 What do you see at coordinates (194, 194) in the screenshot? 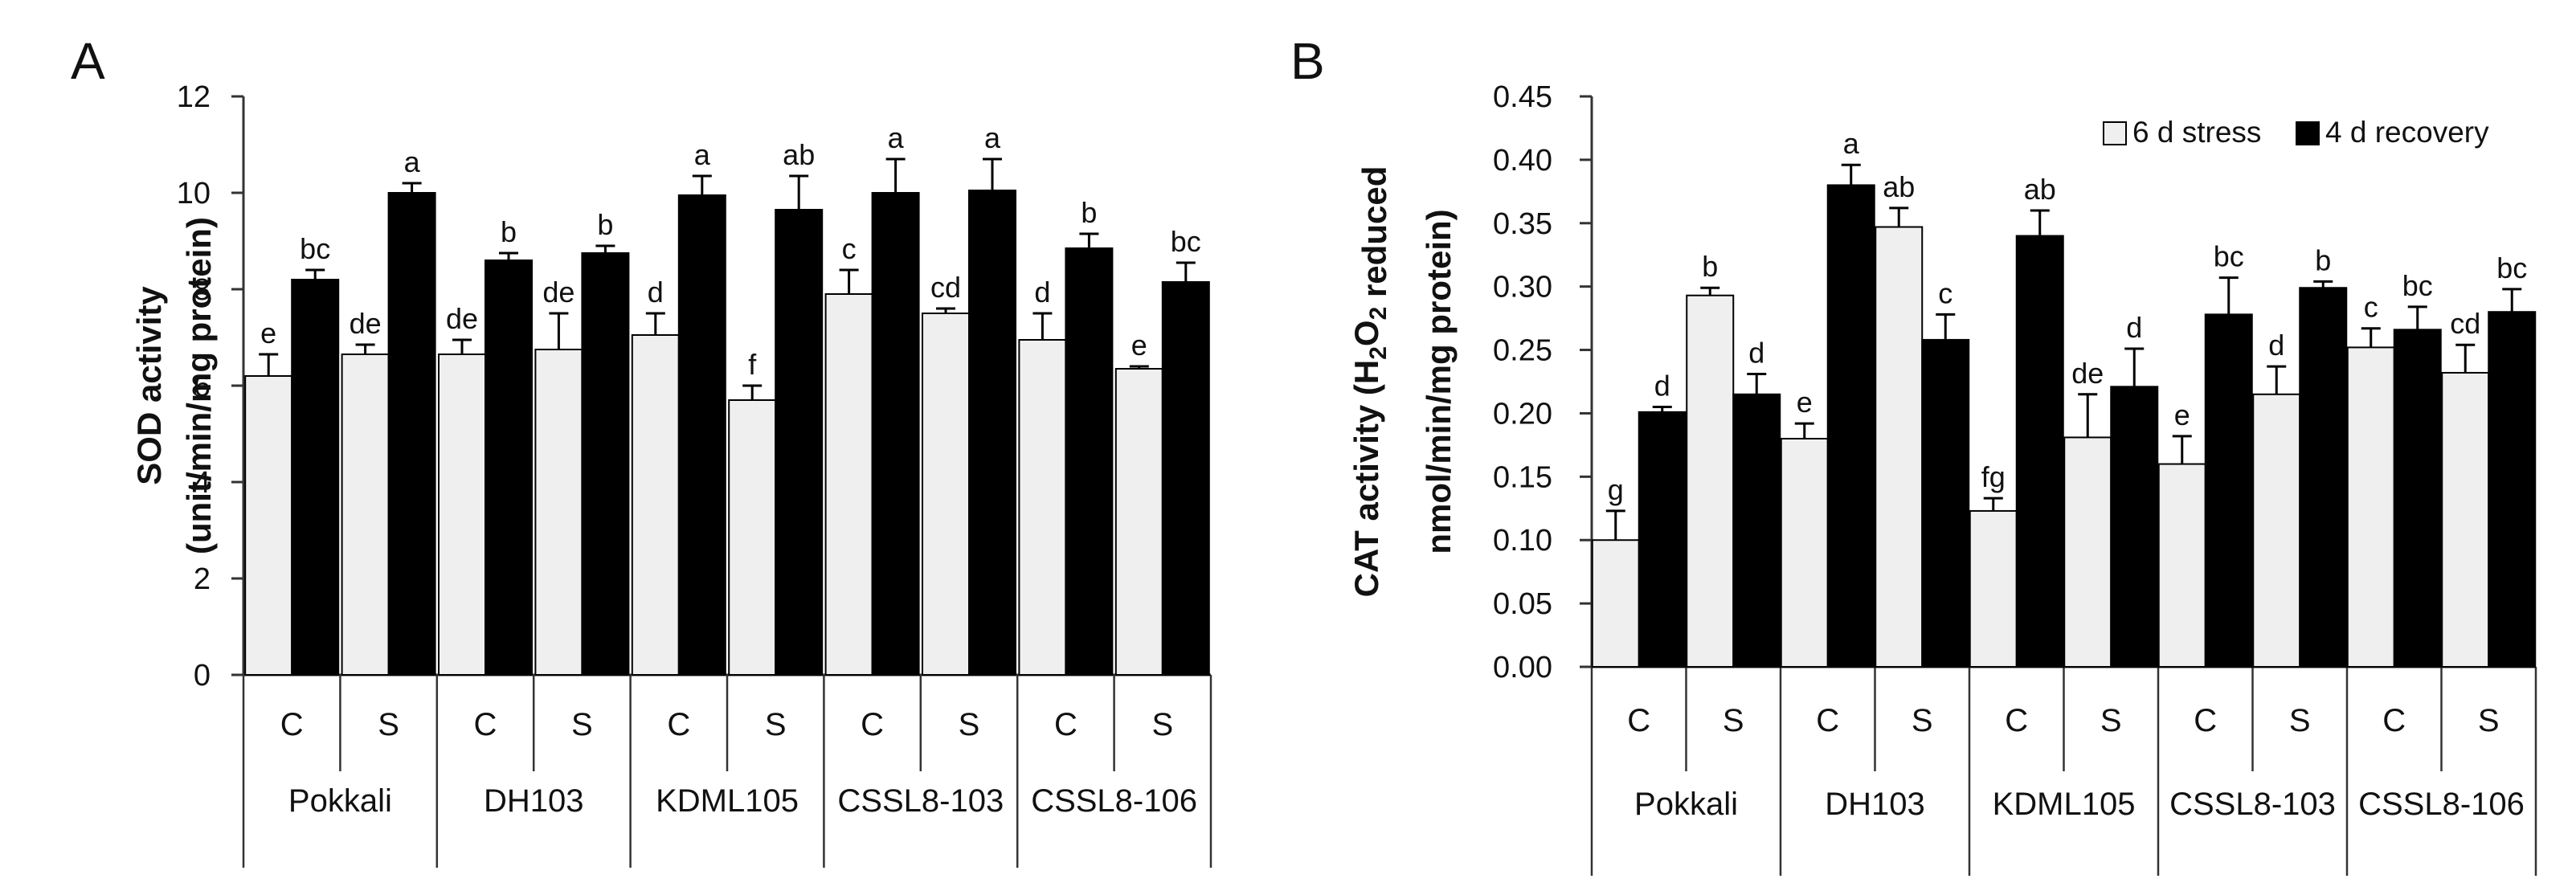
I see `y-tick-label: 10` at bounding box center [194, 194].